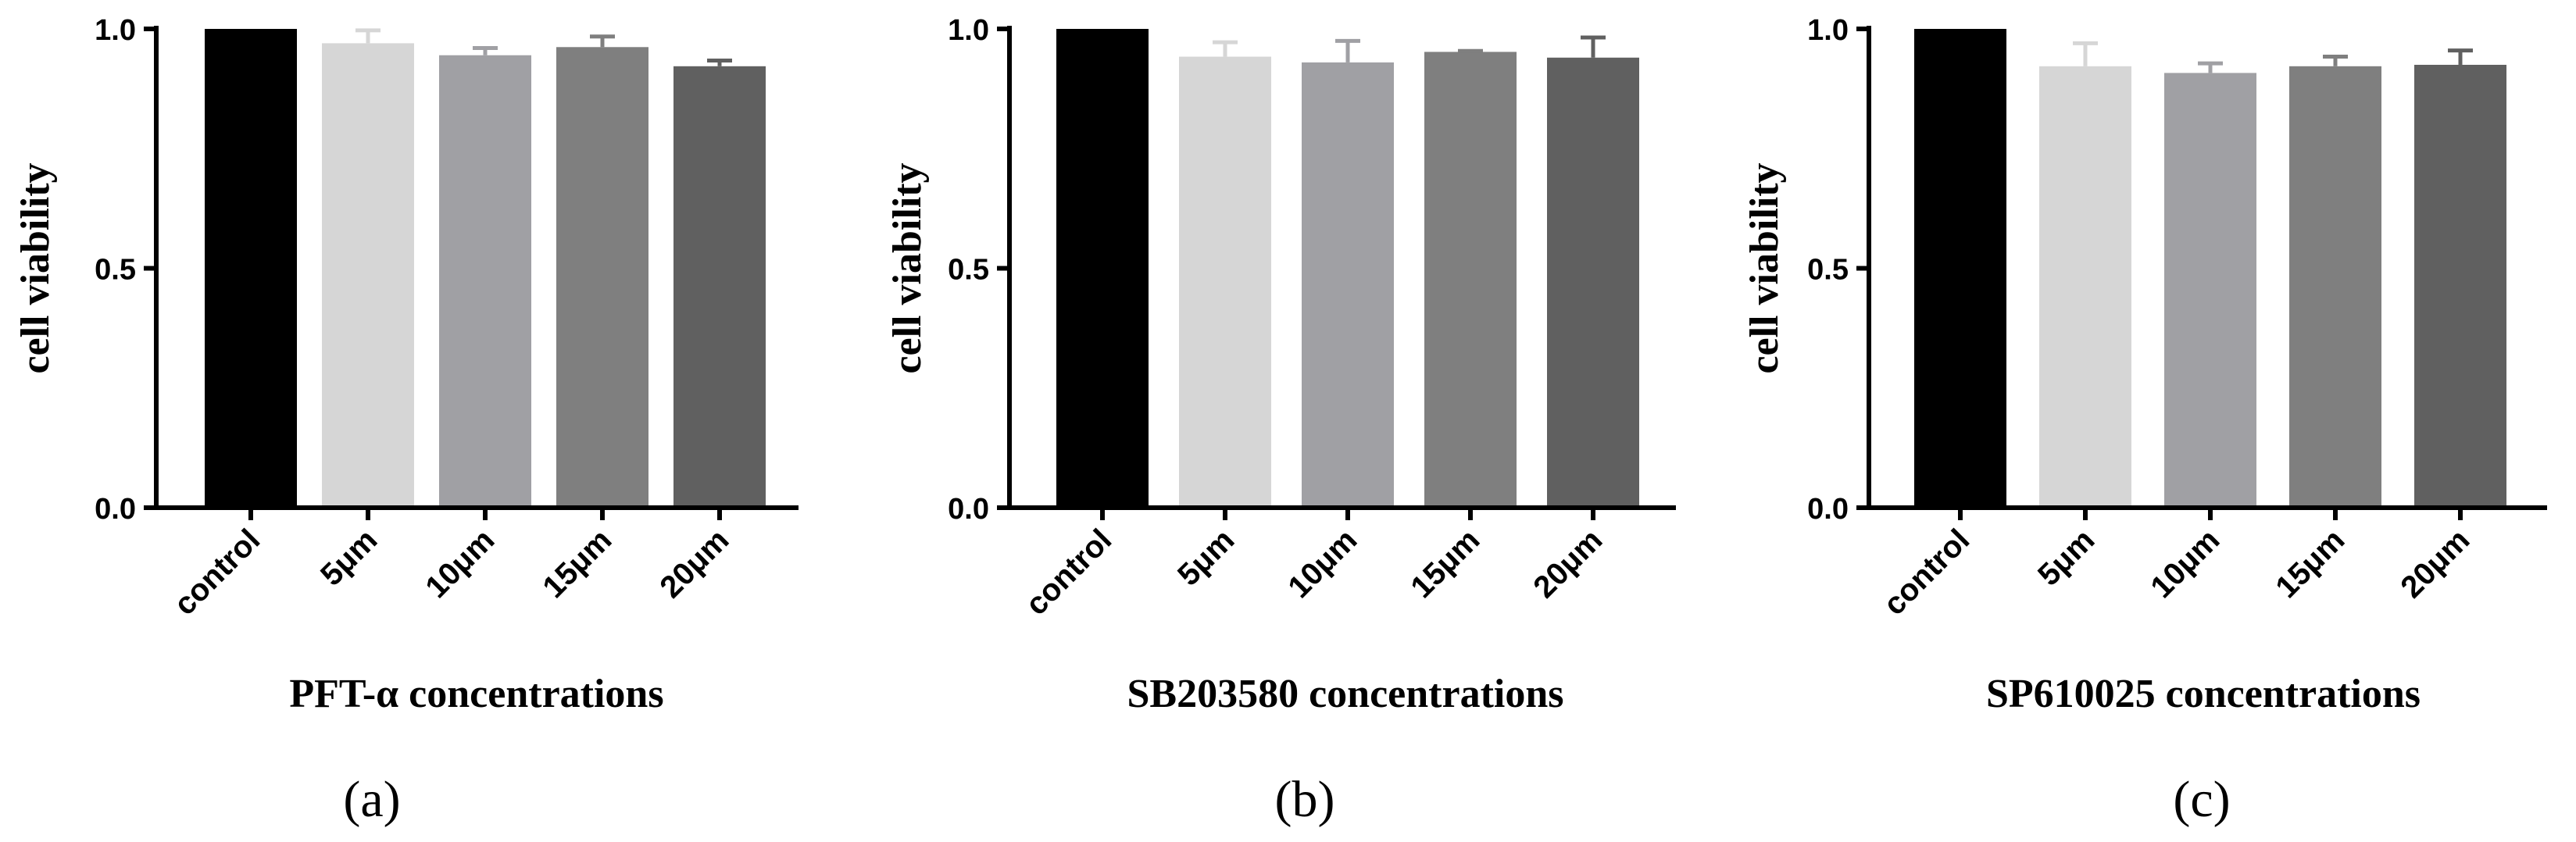 This screenshot has width=2576, height=842. I want to click on x-axis-label: PFT-α concentrations, so click(476, 694).